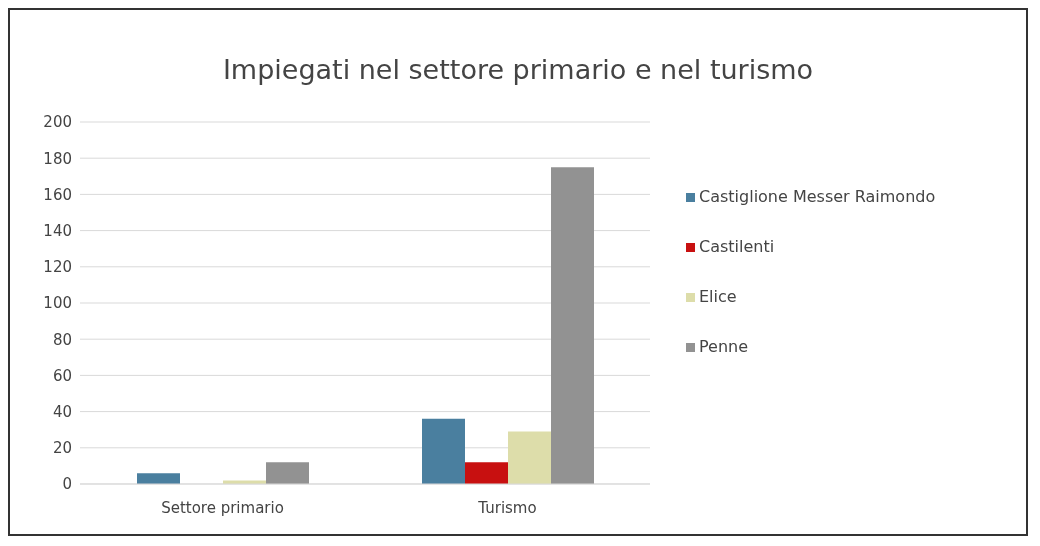 The height and width of the screenshot is (546, 1040). I want to click on y-tick-label: 60, so click(62, 375).